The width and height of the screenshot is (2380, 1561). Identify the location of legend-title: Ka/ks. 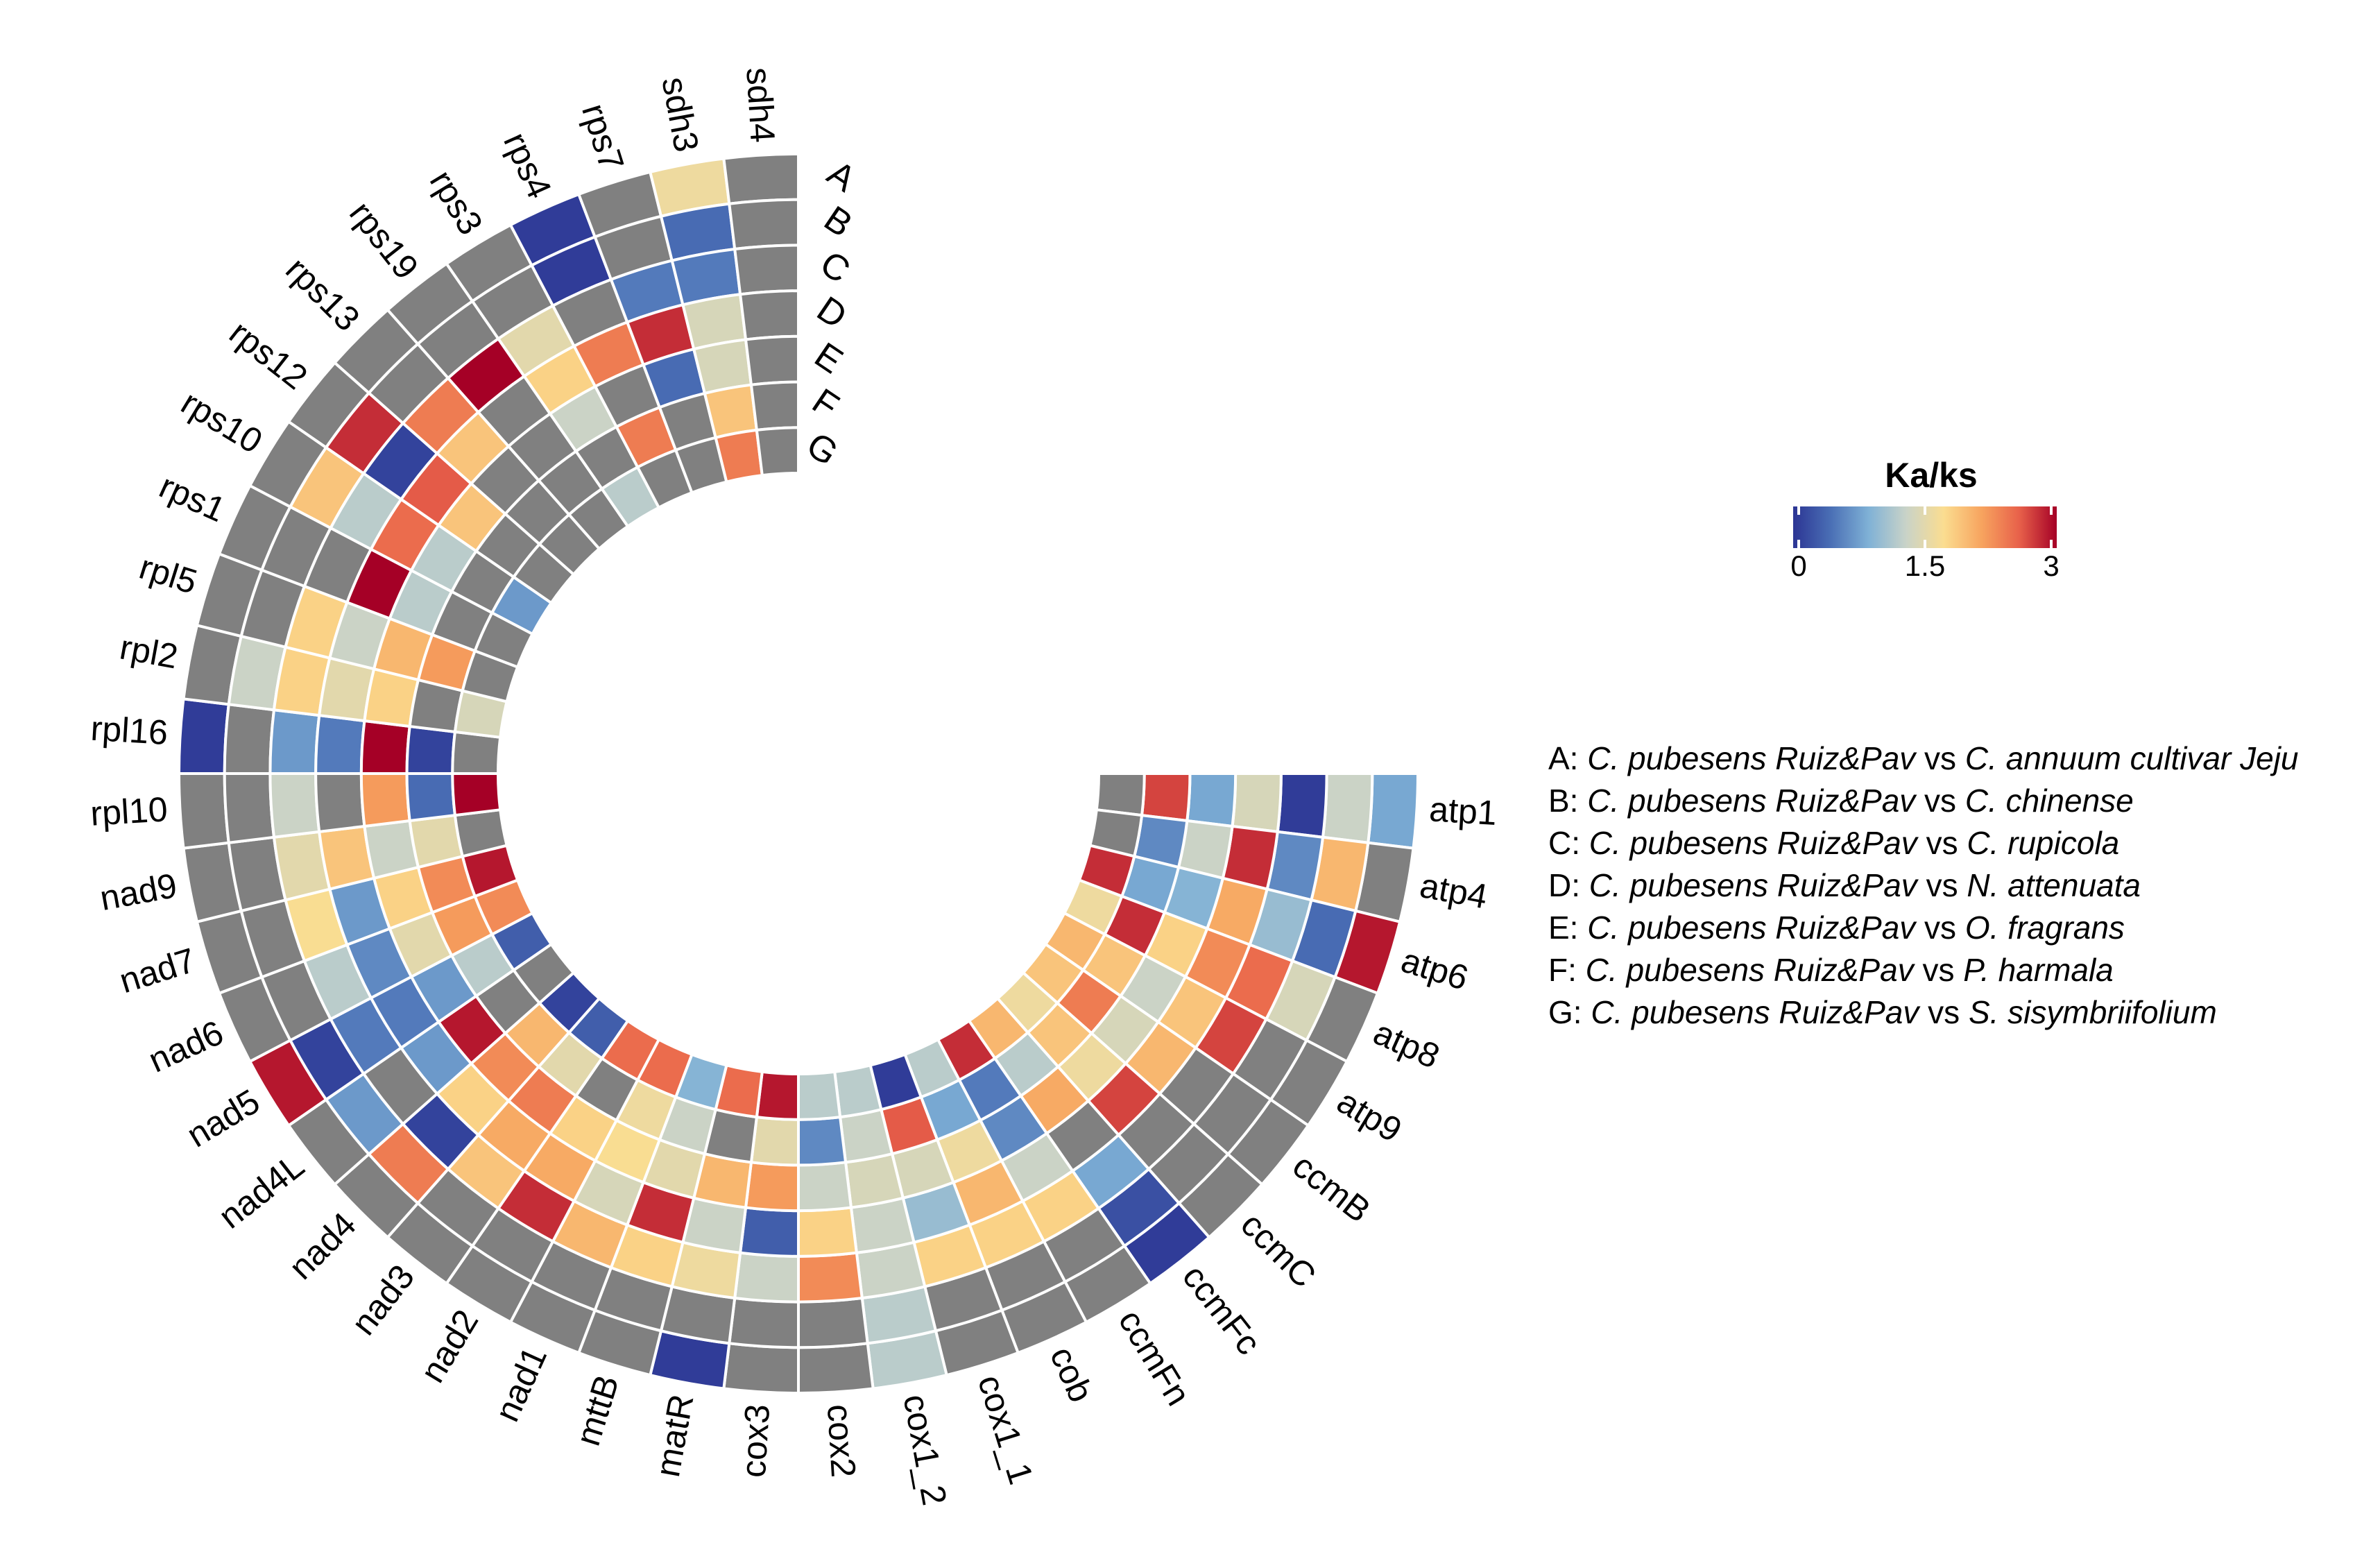
(1931, 476).